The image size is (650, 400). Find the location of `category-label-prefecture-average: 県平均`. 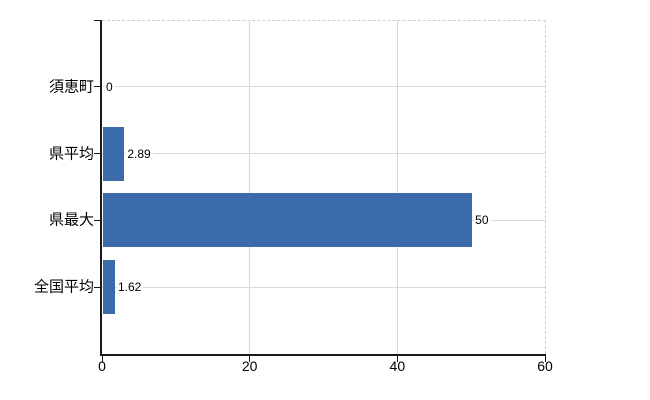

category-label-prefecture-average: 県平均 is located at coordinates (71, 154).